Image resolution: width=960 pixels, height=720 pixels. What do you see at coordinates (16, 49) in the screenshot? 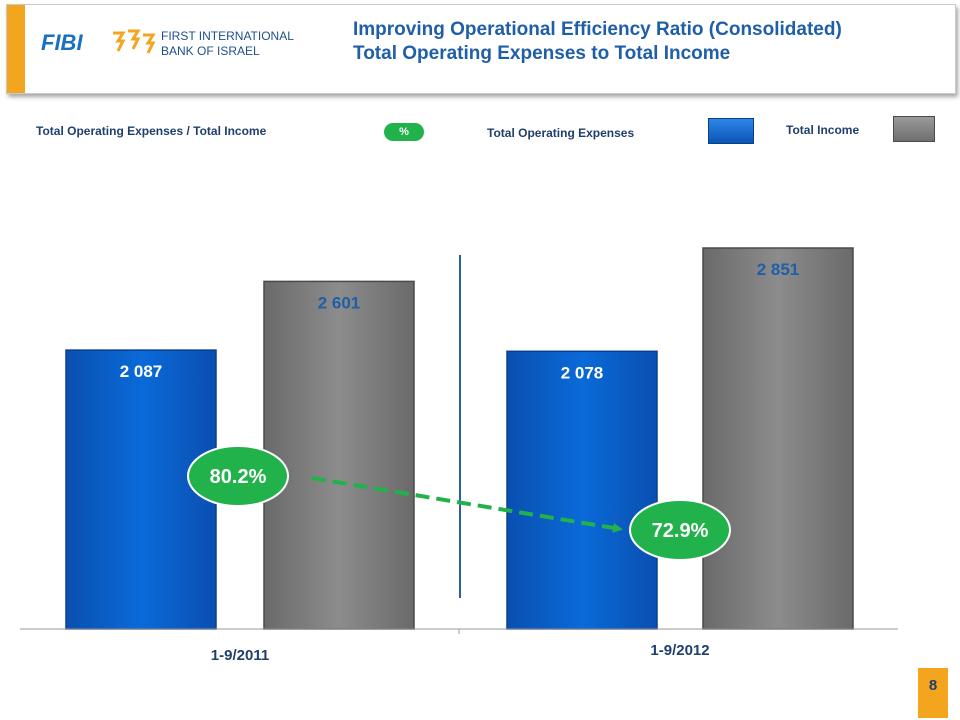
I see `header-accent-bar` at bounding box center [16, 49].